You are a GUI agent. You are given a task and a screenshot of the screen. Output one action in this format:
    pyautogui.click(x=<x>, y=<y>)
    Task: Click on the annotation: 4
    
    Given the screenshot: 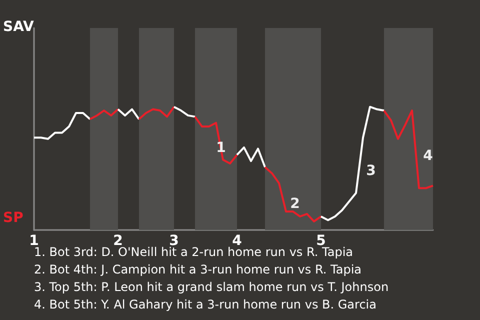 What is the action you would take?
    pyautogui.click(x=428, y=156)
    